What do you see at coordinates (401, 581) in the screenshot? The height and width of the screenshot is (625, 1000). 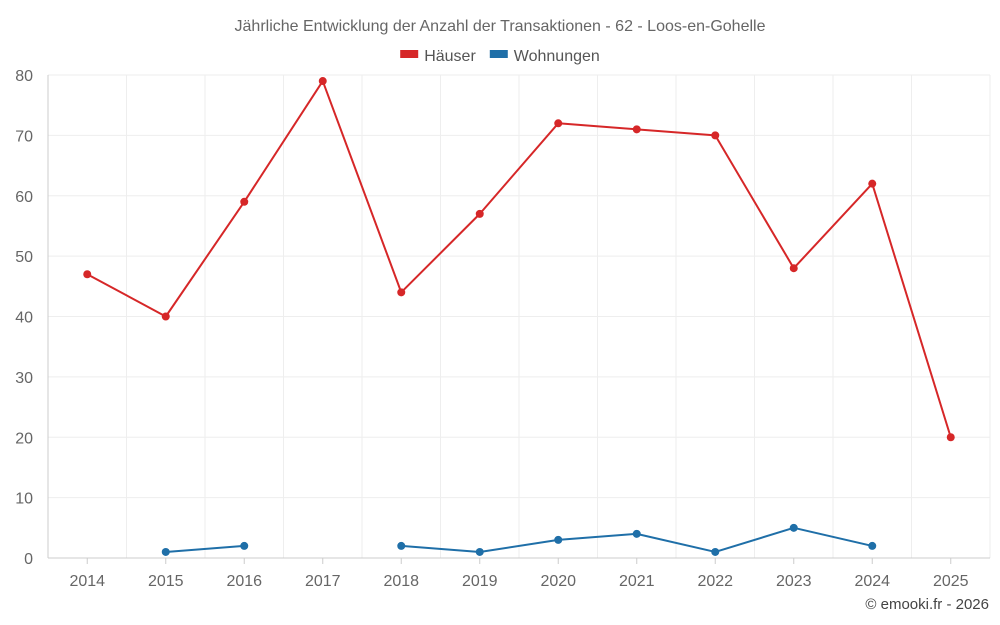 I see `x-tick-label: 2018` at bounding box center [401, 581].